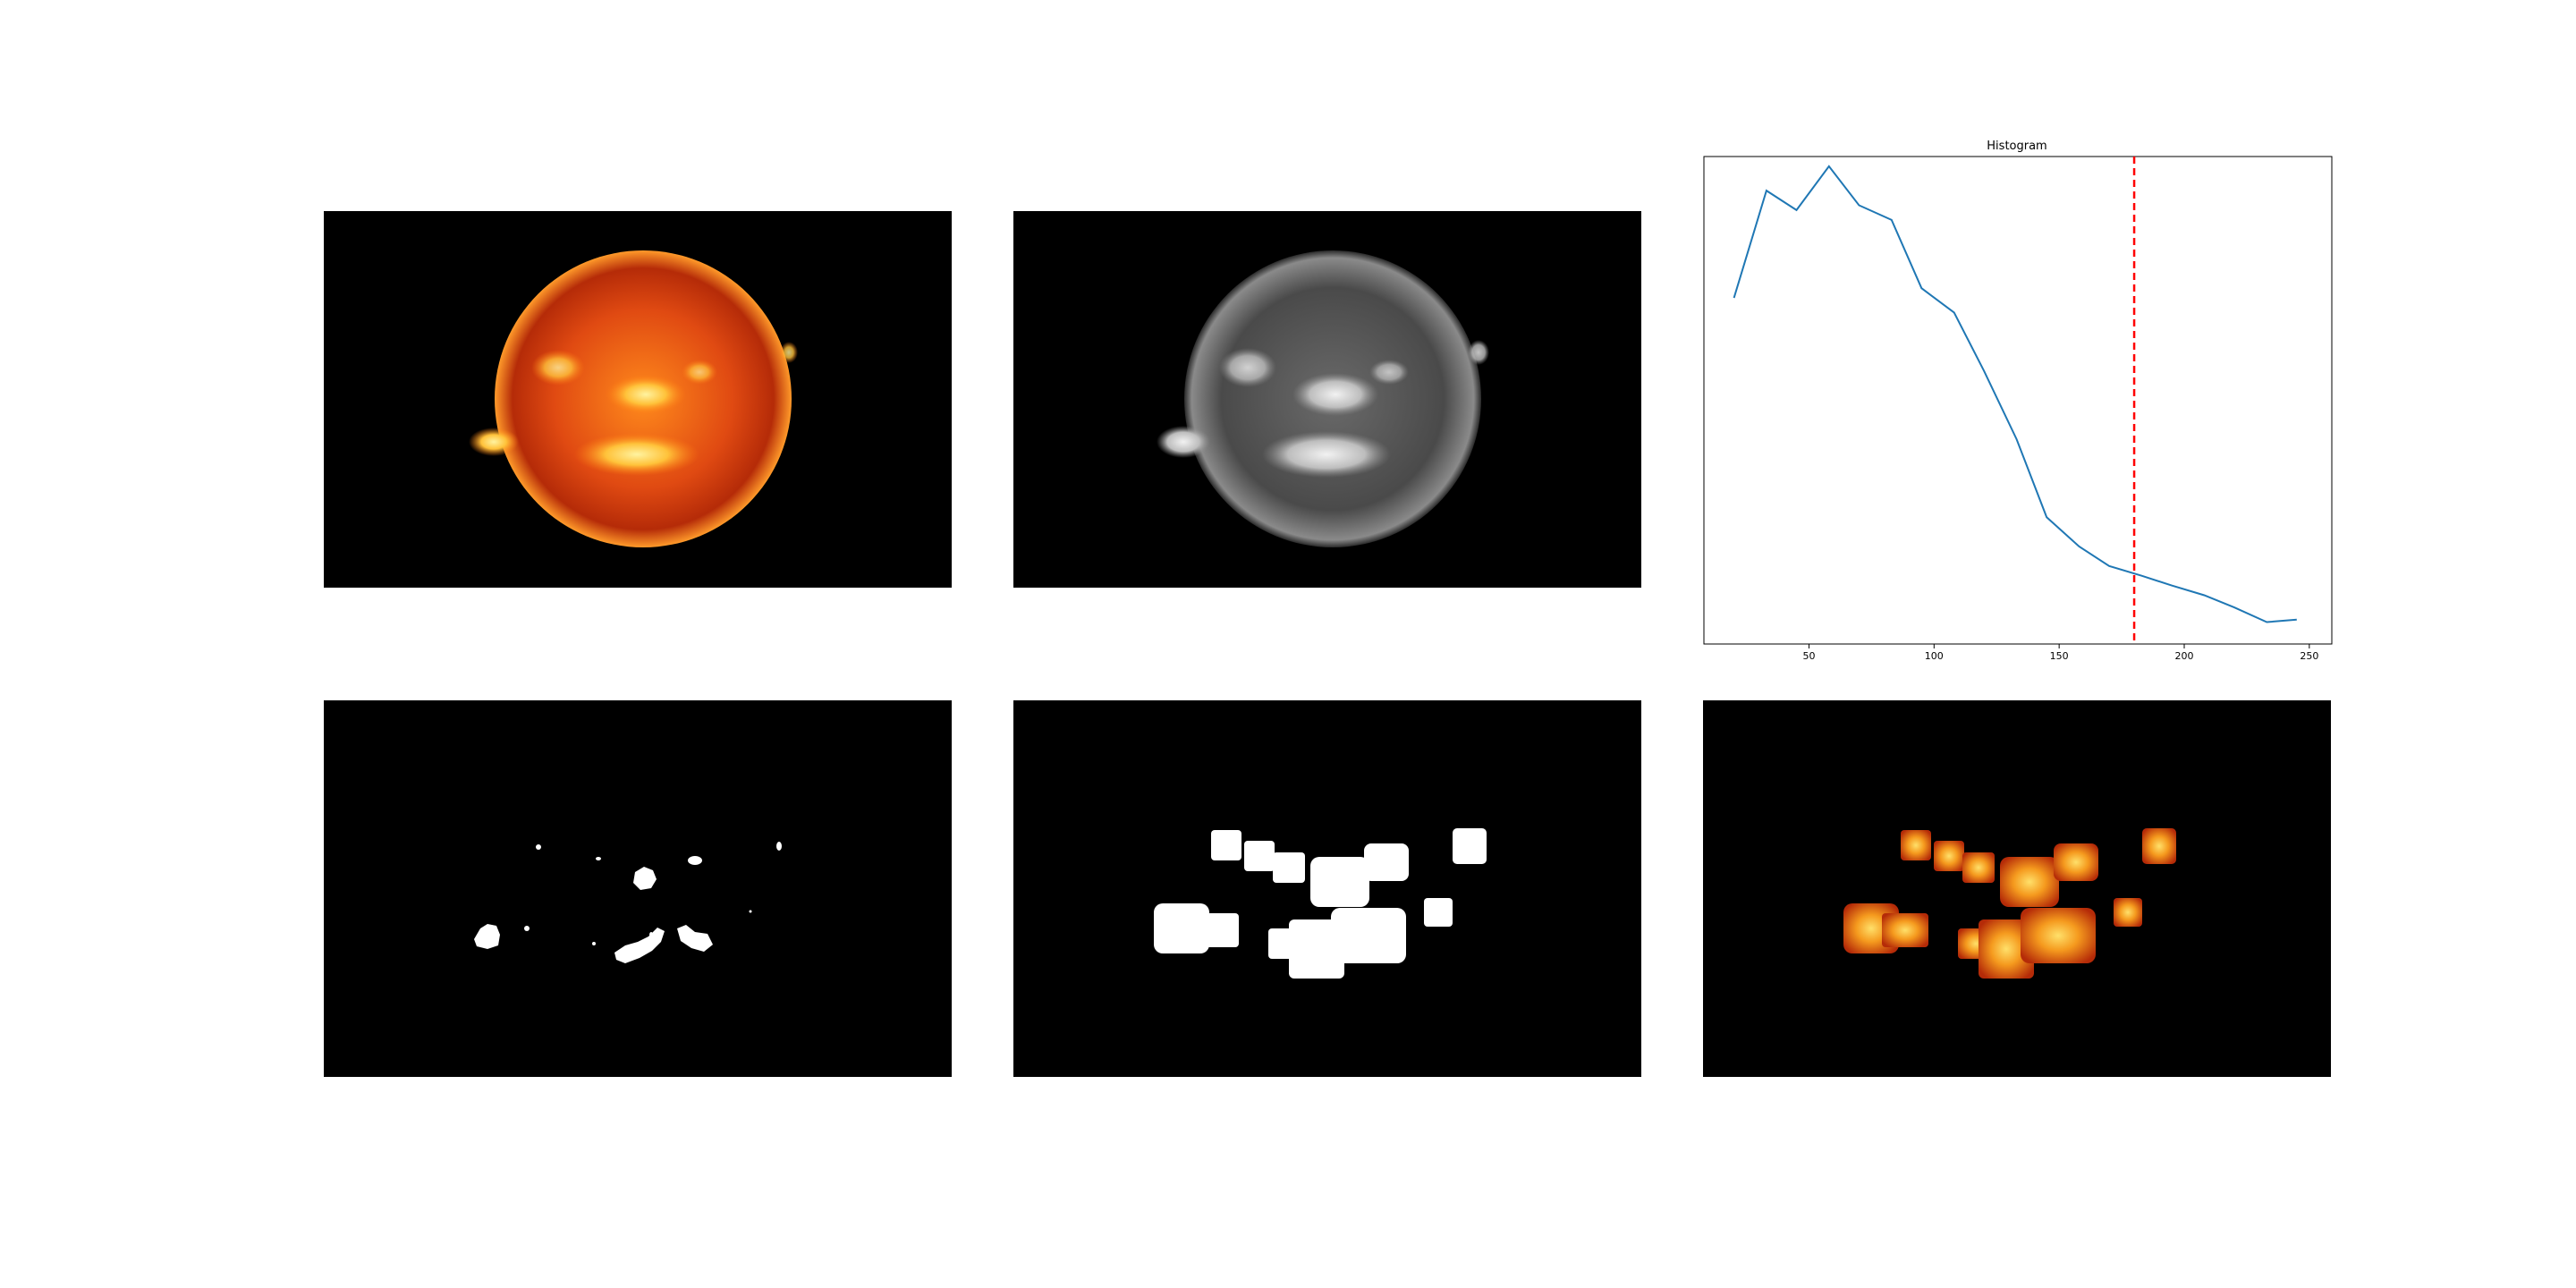 The width and height of the screenshot is (2576, 1288). Describe the element at coordinates (1934, 656) in the screenshot. I see `x-tick-label: 100` at that location.